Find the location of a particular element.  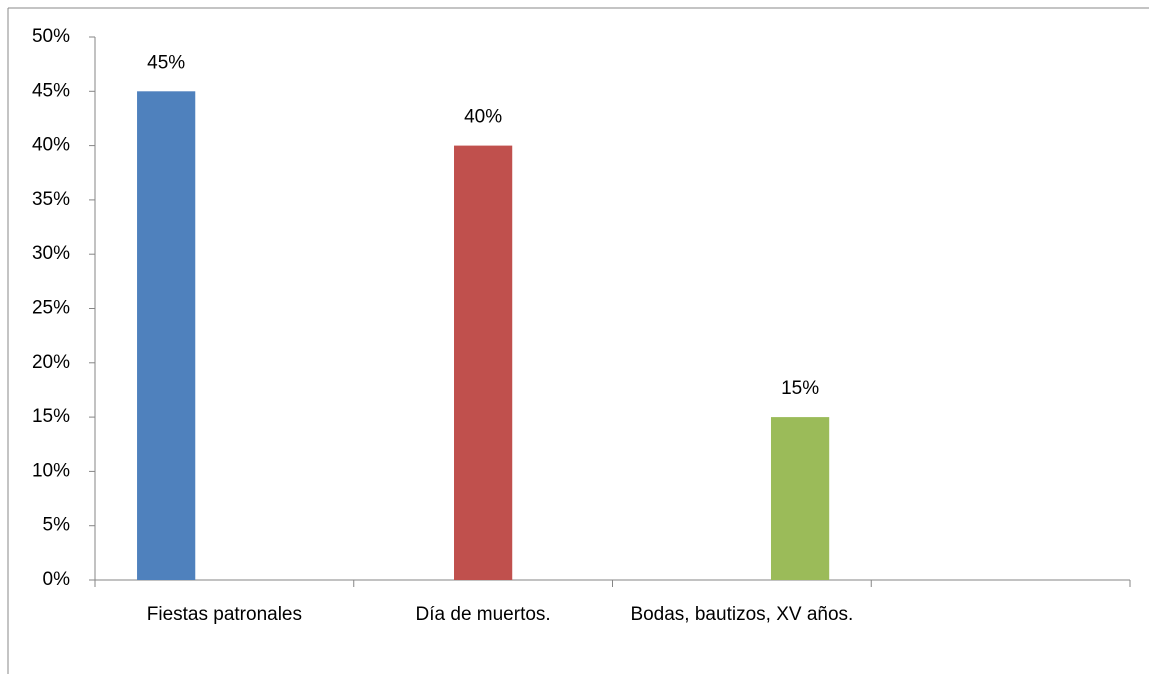

y-tick-label: 10% is located at coordinates (51, 470).